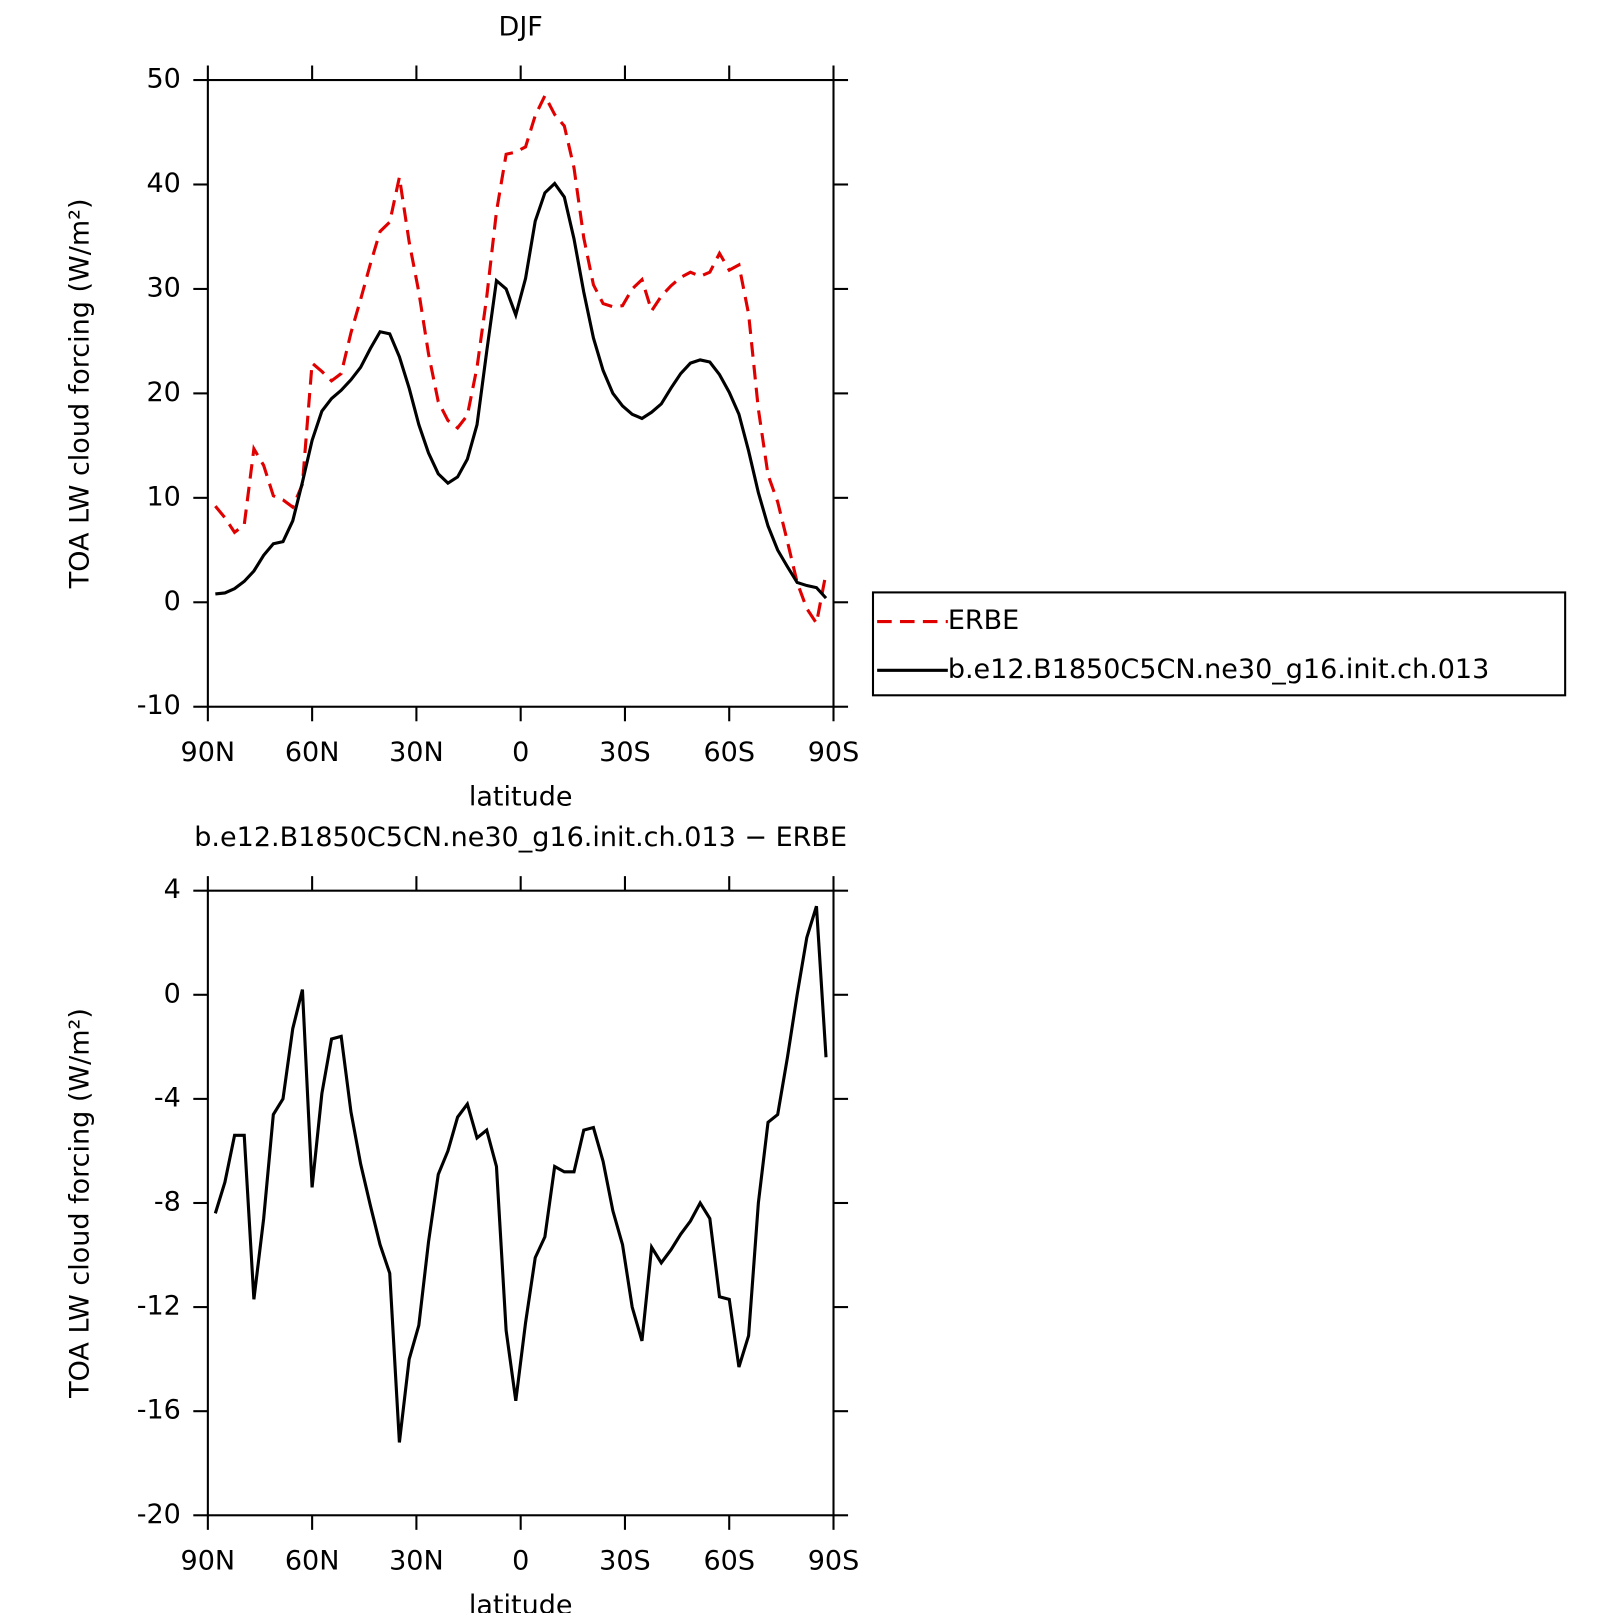 The height and width of the screenshot is (1613, 1614). Describe the element at coordinates (163, 183) in the screenshot. I see `y-tick-label: 40` at that location.